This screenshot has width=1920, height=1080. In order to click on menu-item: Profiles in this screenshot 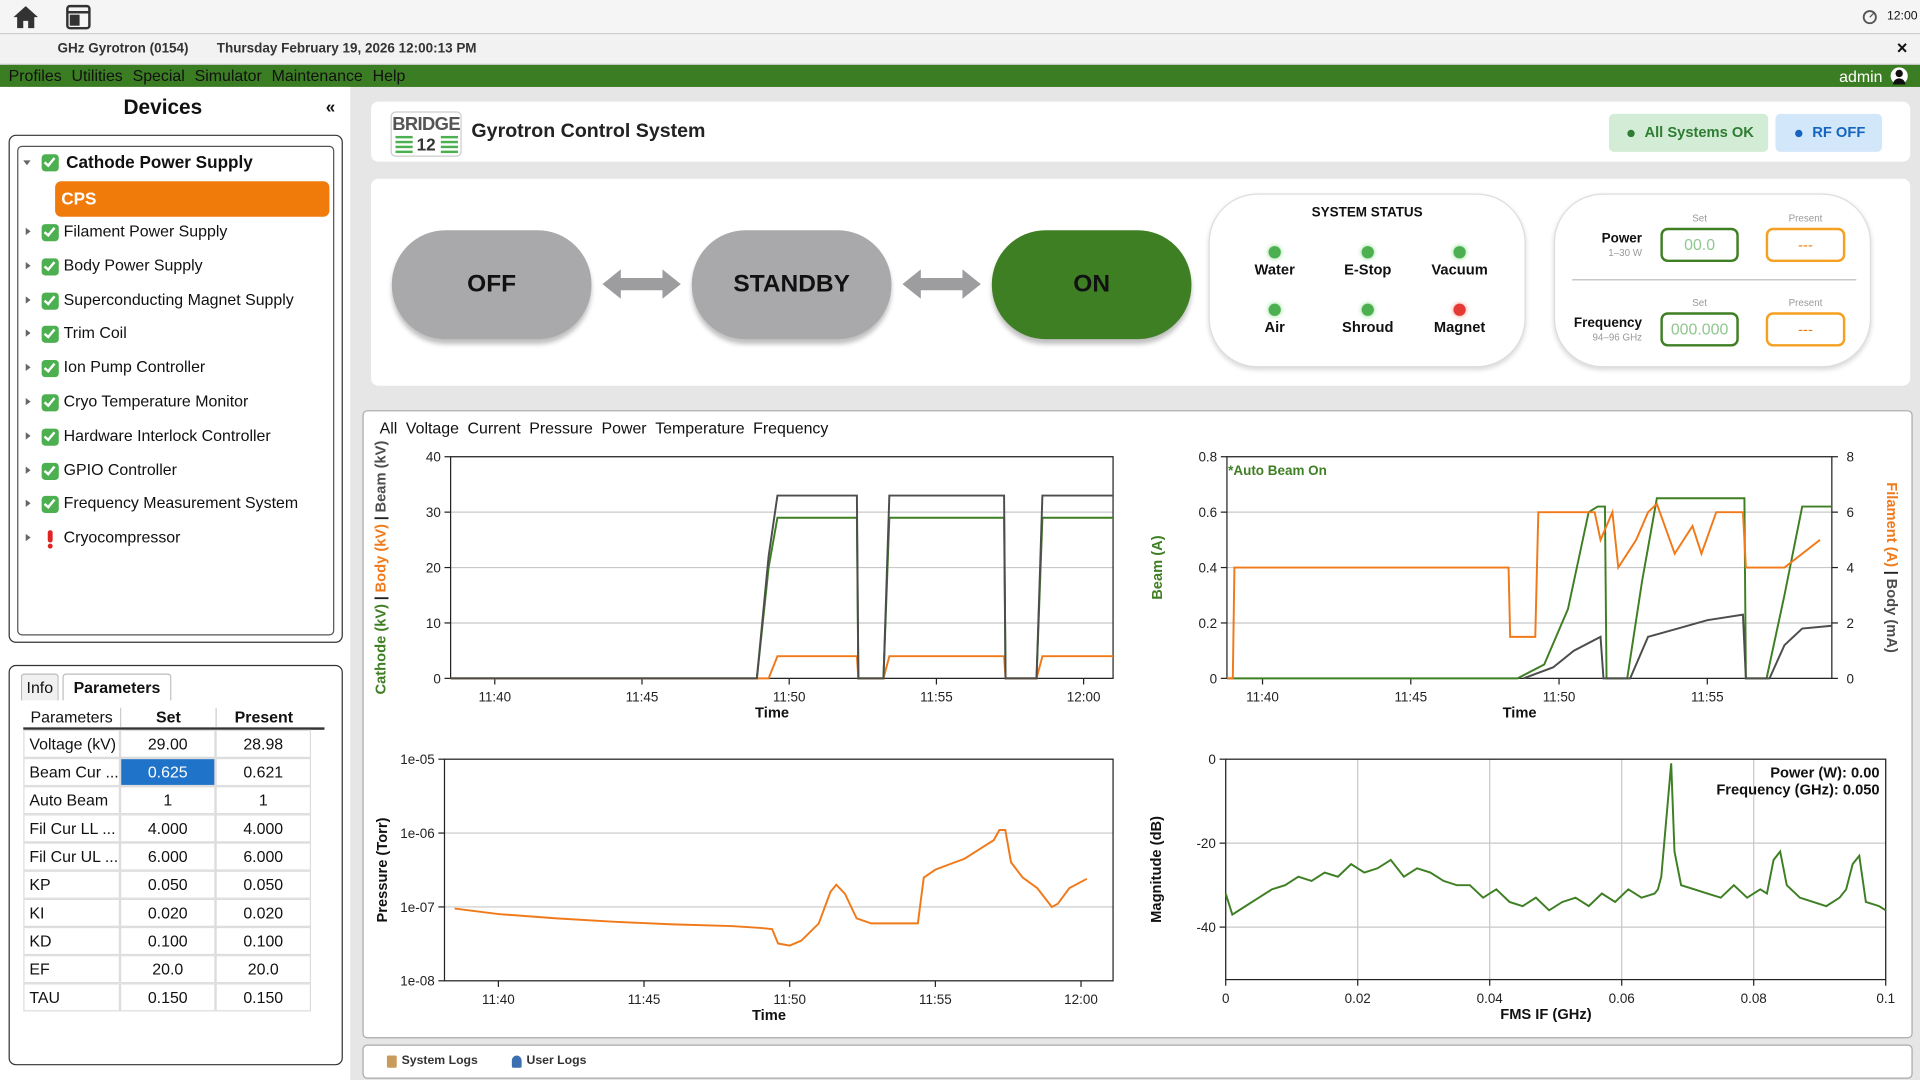, I will do `click(35, 75)`.